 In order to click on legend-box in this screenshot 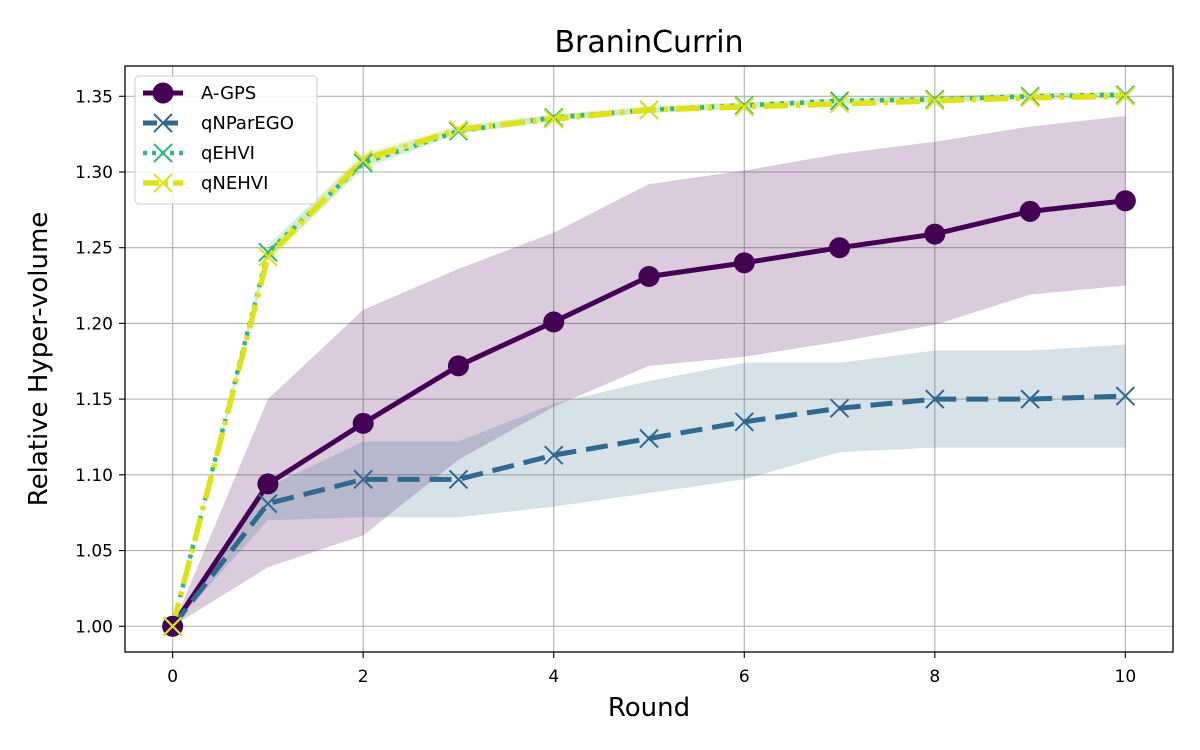, I will do `click(226, 140)`.